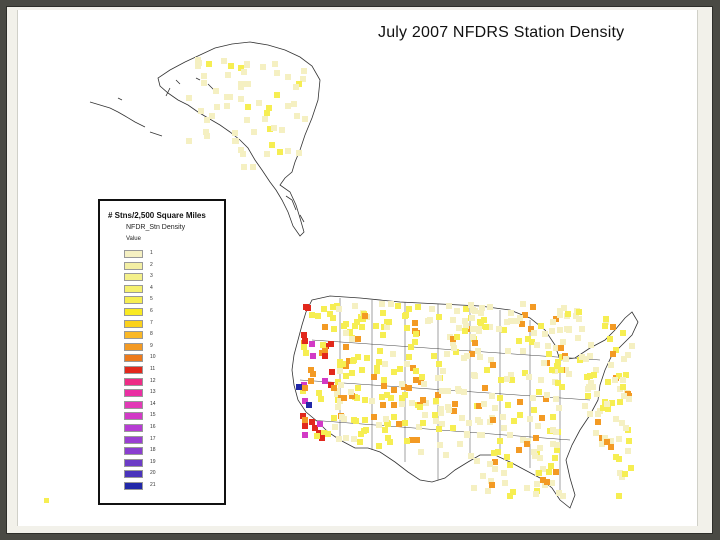  What do you see at coordinates (156, 227) in the screenshot?
I see `legend-layer-name: NFDR_Stn Density` at bounding box center [156, 227].